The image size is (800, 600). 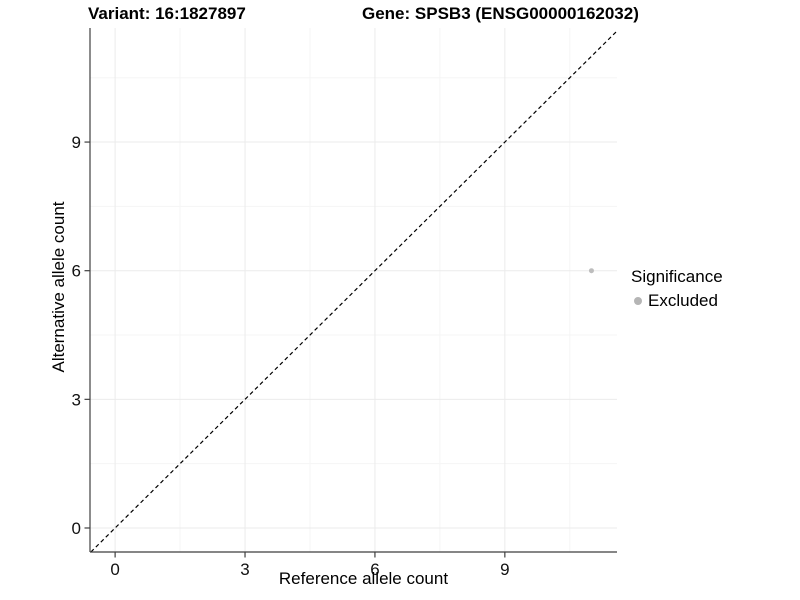 I want to click on x-tick-label: 3, so click(x=244, y=569).